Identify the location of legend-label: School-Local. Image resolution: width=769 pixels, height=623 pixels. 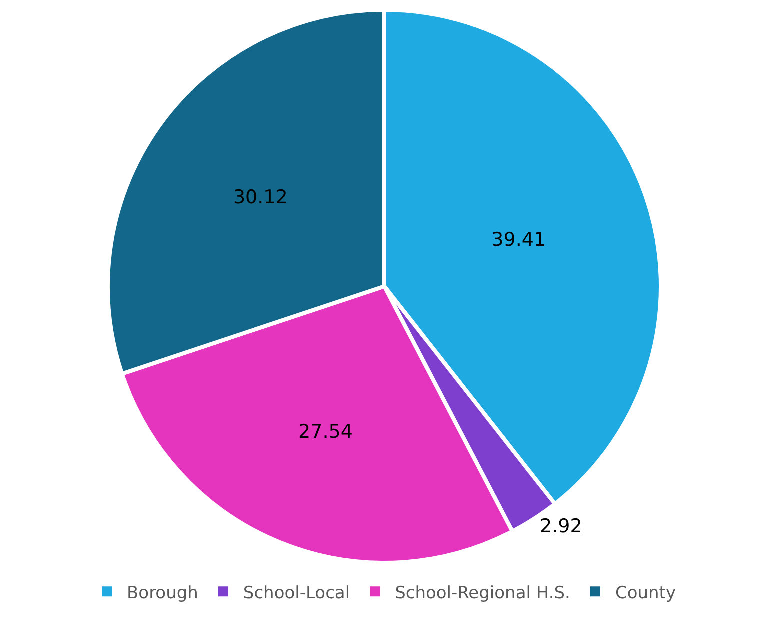
(296, 593).